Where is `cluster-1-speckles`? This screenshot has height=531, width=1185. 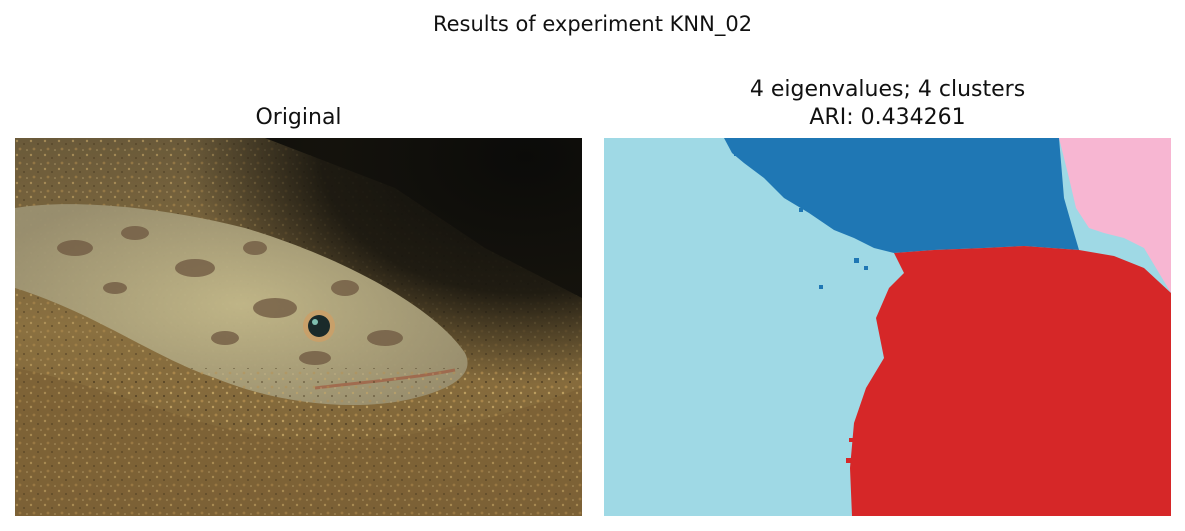 cluster-1-speckles is located at coordinates (801, 219).